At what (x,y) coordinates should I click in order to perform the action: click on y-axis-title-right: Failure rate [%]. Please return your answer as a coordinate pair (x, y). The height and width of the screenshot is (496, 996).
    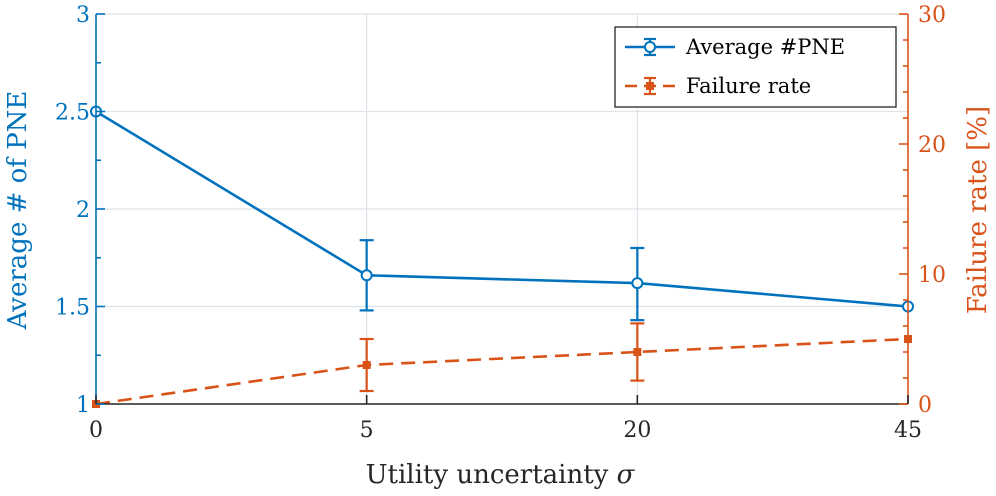
    Looking at the image, I should click on (978, 210).